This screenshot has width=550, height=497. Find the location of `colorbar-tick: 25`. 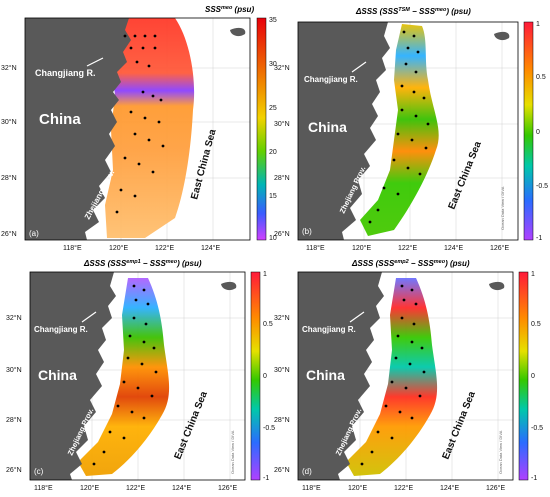

colorbar-tick: 25 is located at coordinates (273, 108).